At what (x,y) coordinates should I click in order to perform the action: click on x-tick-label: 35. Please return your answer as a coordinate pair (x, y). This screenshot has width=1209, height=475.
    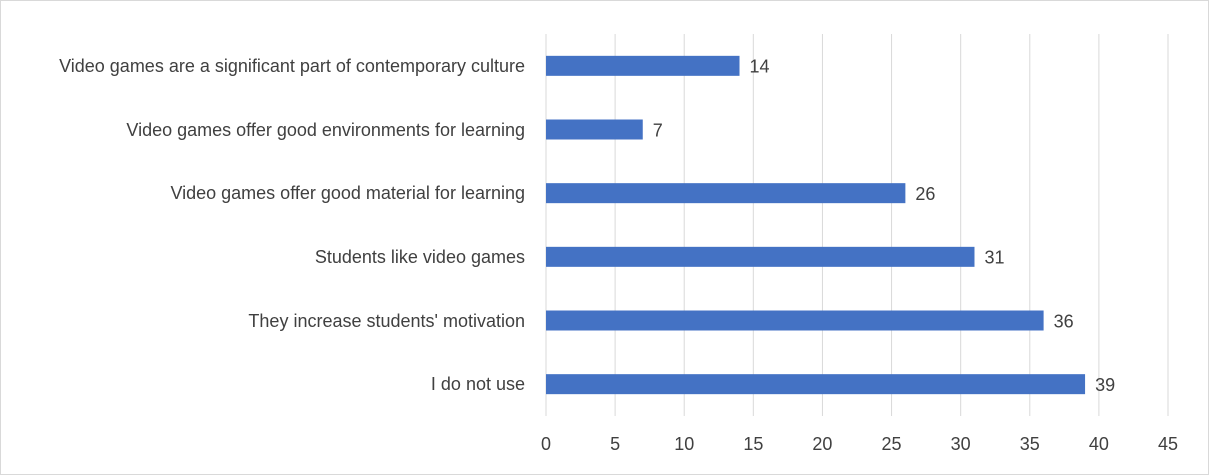
    Looking at the image, I should click on (1030, 444).